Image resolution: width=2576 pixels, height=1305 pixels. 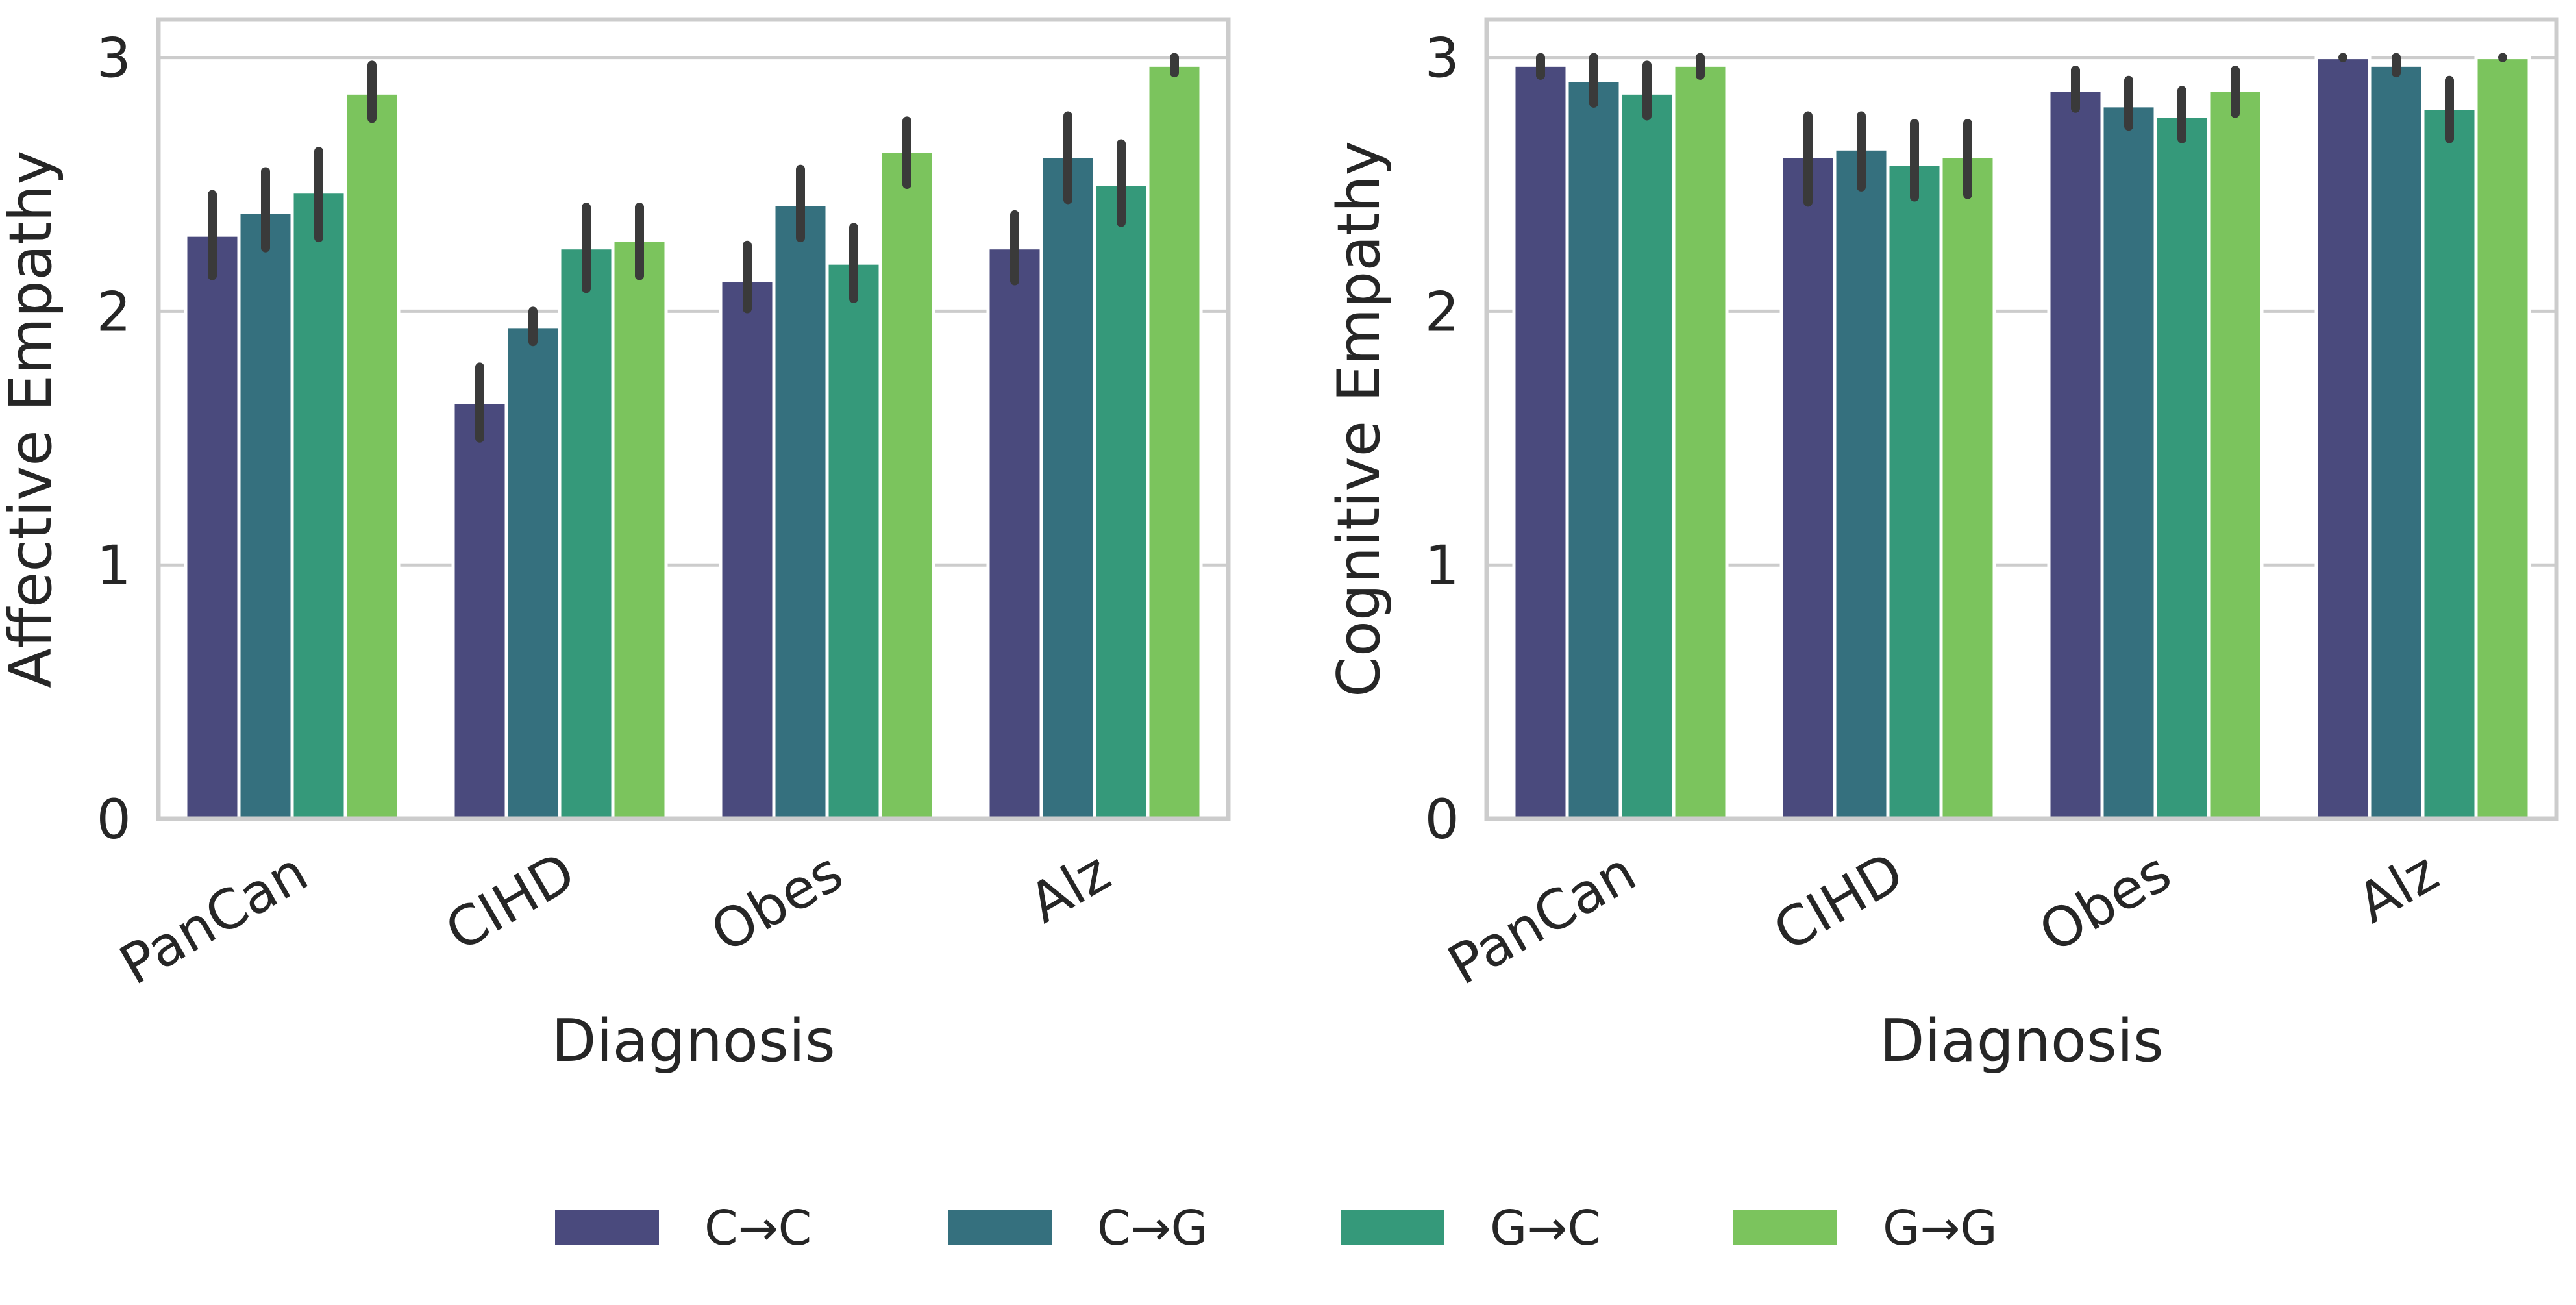 I want to click on y-axis-label: Affective Empathy, so click(x=32, y=419).